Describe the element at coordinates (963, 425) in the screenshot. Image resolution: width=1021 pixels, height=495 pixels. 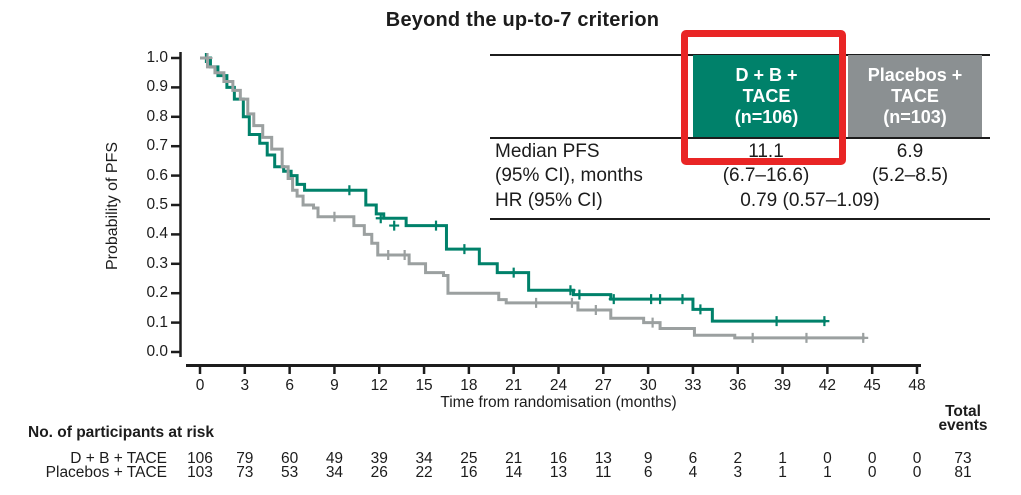
I see `total-events-header-line2: events` at that location.